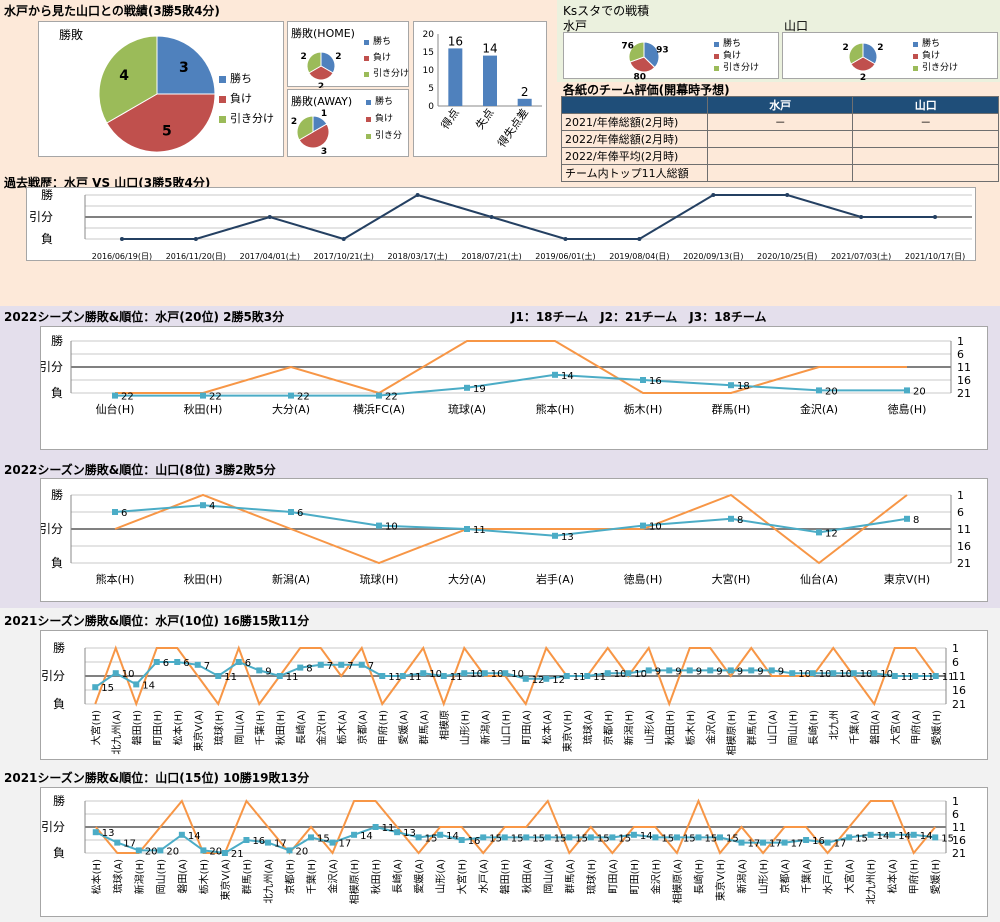  Describe the element at coordinates (628, 727) in the screenshot. I see `x-tick-label: 新潟(H)` at that location.